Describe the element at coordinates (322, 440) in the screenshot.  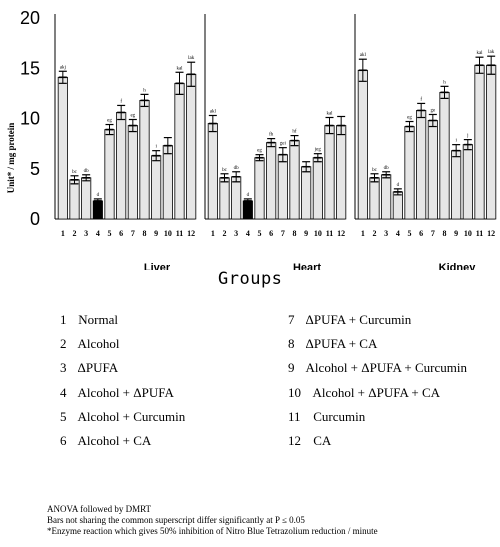
I see `legend-item-label: CA` at that location.